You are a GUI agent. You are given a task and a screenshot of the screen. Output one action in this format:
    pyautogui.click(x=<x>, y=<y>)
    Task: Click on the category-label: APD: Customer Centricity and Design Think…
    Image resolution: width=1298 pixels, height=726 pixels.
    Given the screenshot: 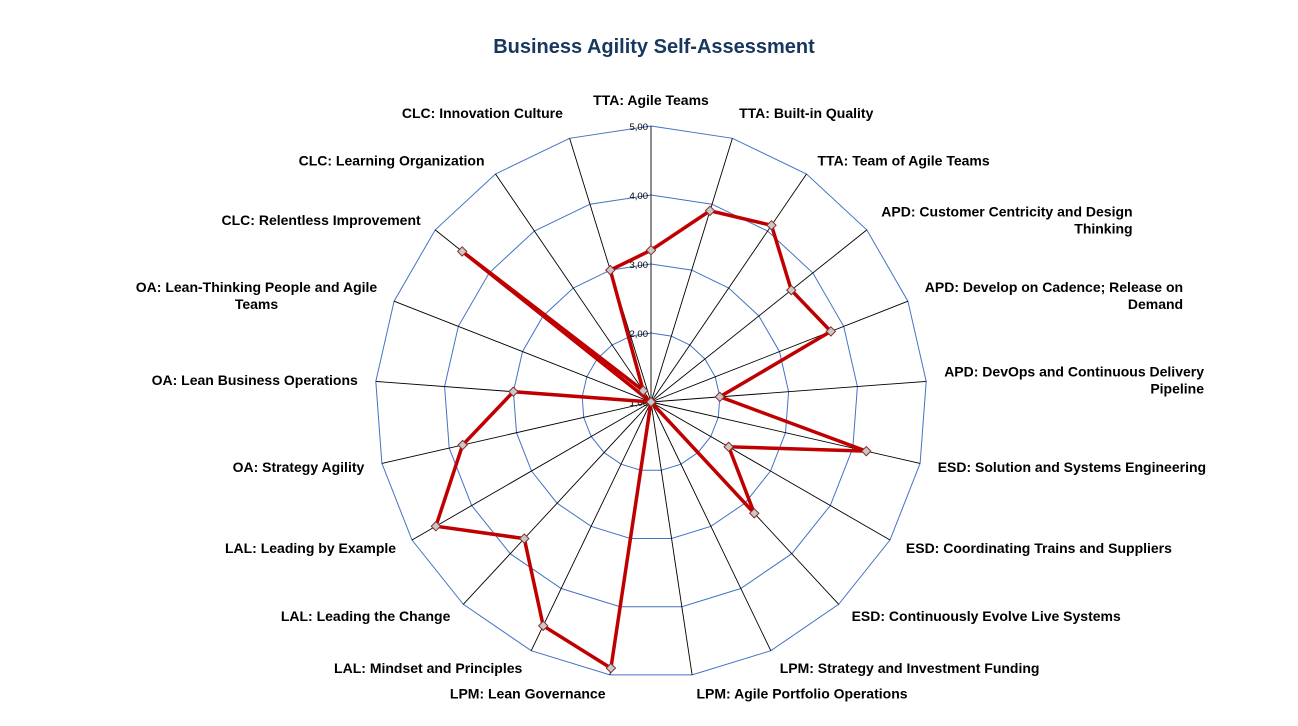 What is the action you would take?
    pyautogui.click(x=1006, y=219)
    